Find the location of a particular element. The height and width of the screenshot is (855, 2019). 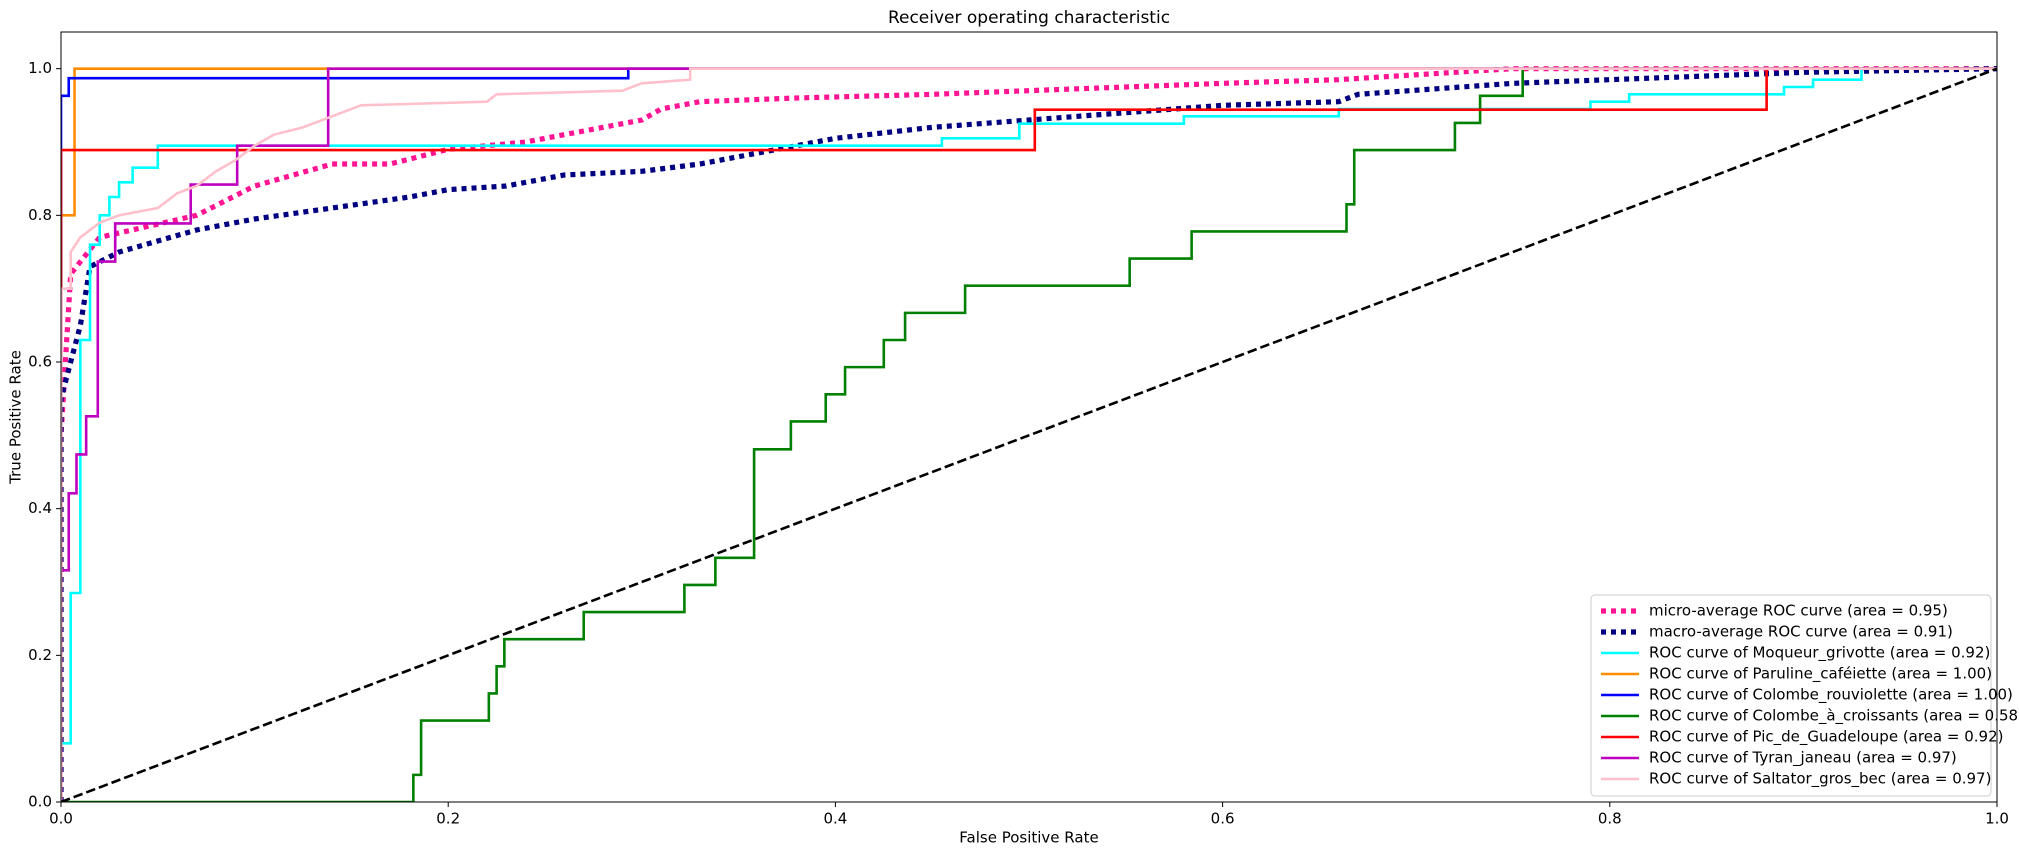

y-tick-label: 0.0 is located at coordinates (40, 802).